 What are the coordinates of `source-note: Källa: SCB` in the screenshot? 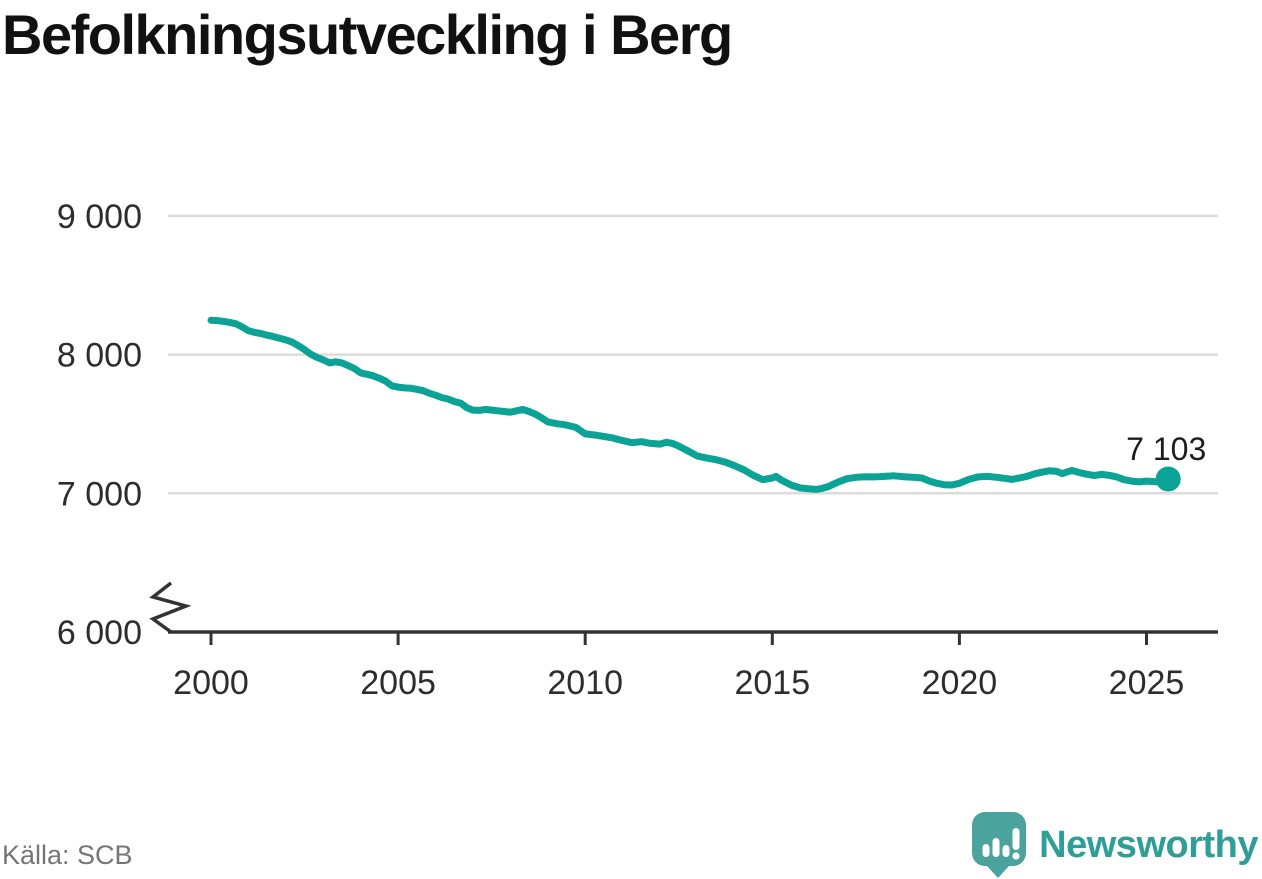 It's located at (67, 855).